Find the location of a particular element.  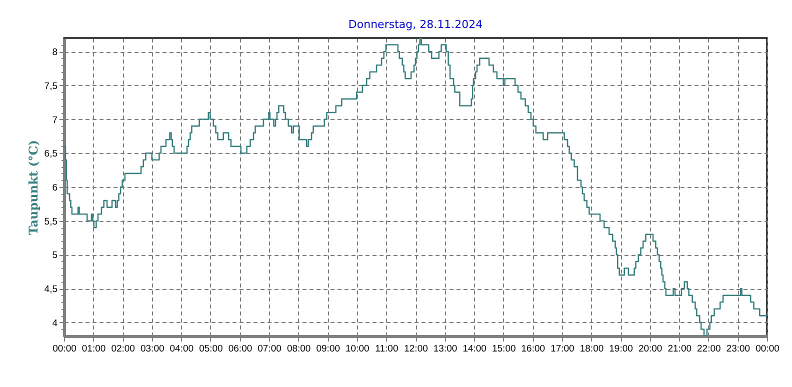

x-tick-label: 10:00 is located at coordinates (358, 349).